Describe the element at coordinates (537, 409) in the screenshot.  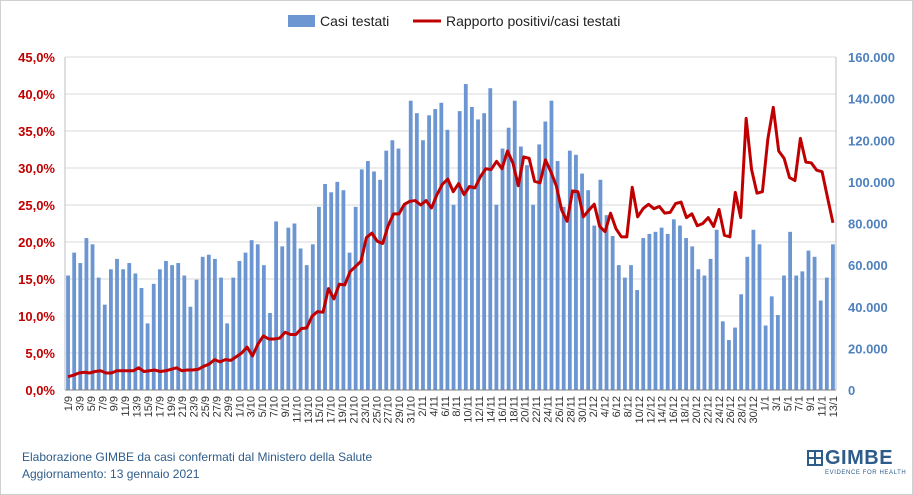
I see `x-axis-tick-label: 22/11` at that location.